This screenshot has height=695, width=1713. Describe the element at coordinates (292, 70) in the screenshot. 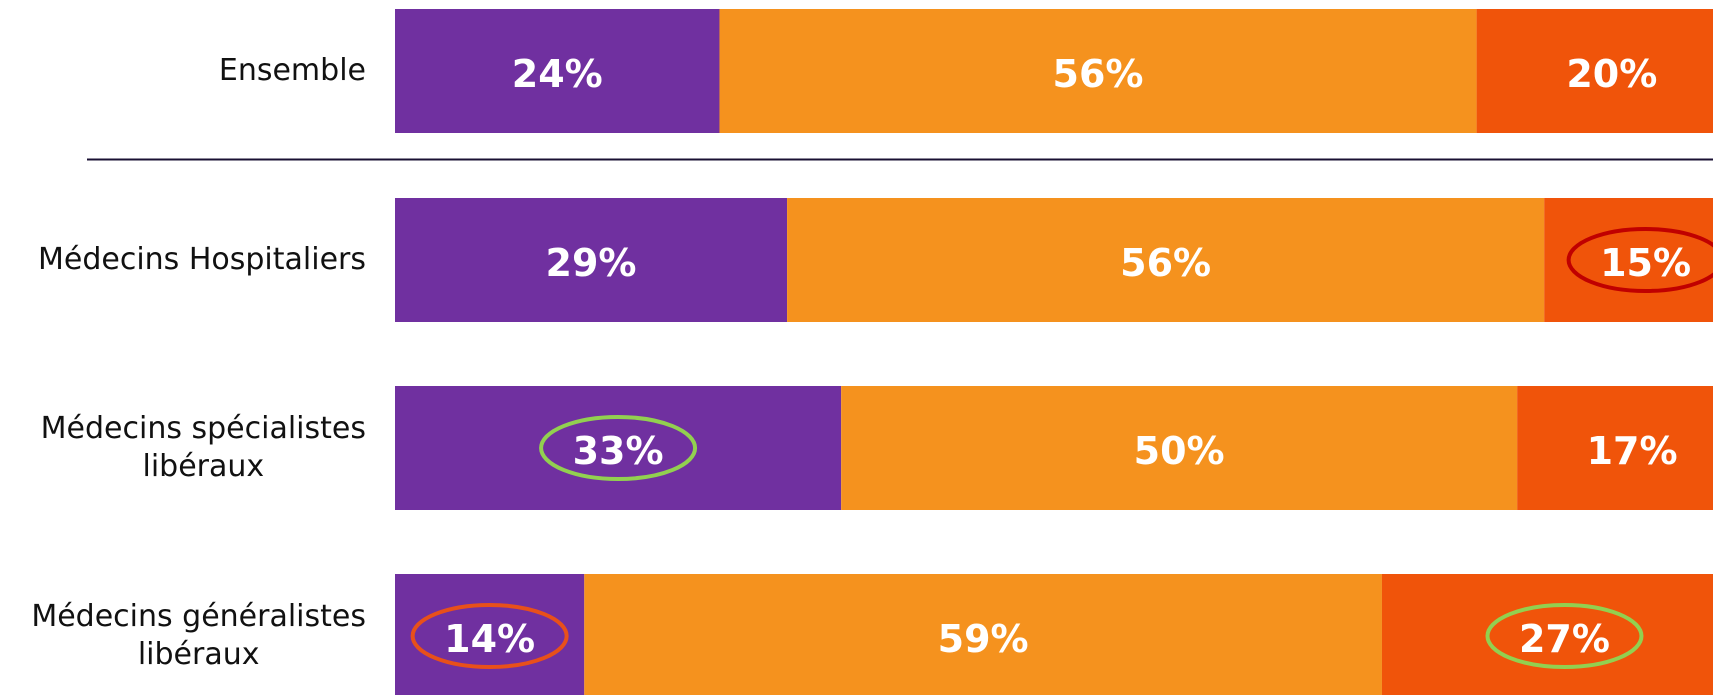

I see `category-label: Ensemble` at that location.